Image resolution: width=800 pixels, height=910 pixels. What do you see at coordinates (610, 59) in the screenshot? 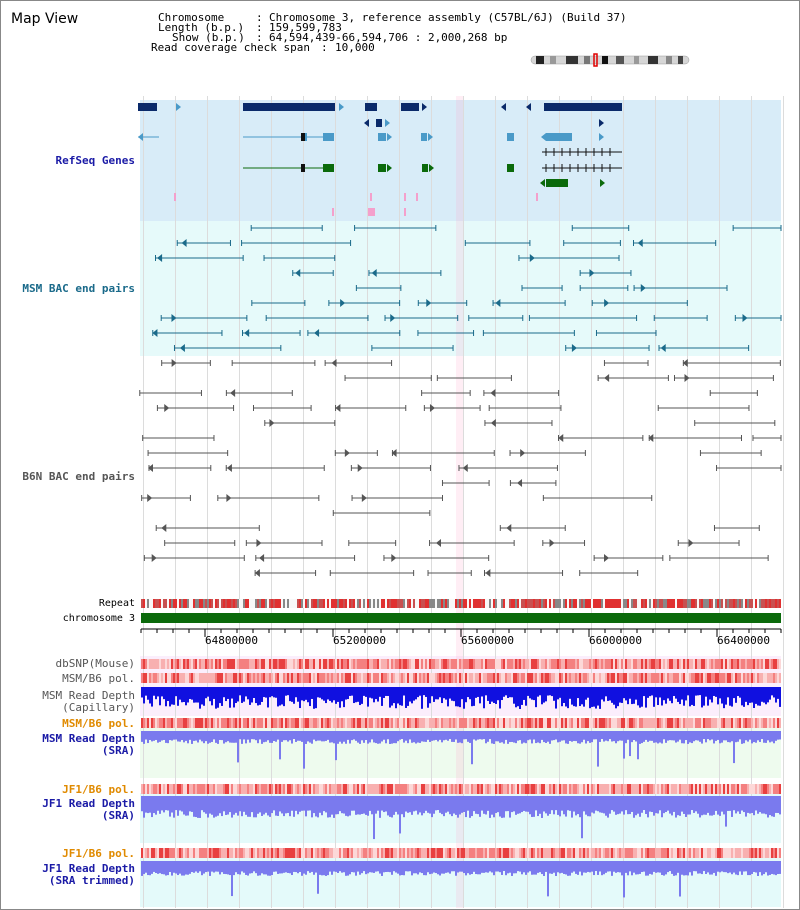
I see `chromosome-ideogram` at bounding box center [610, 59].